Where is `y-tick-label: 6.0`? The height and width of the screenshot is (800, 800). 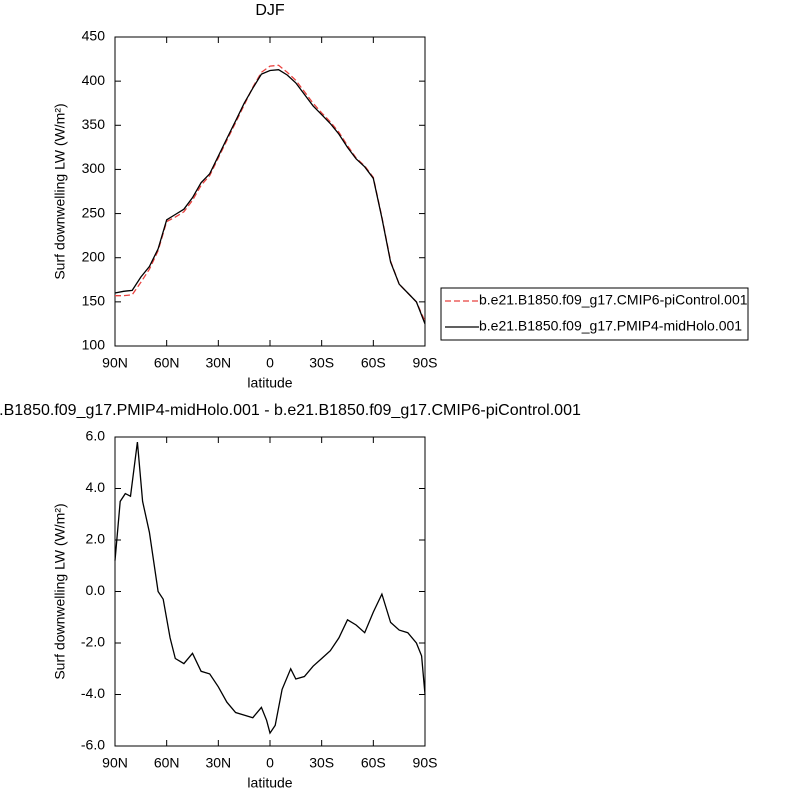 y-tick-label: 6.0 is located at coordinates (96, 436).